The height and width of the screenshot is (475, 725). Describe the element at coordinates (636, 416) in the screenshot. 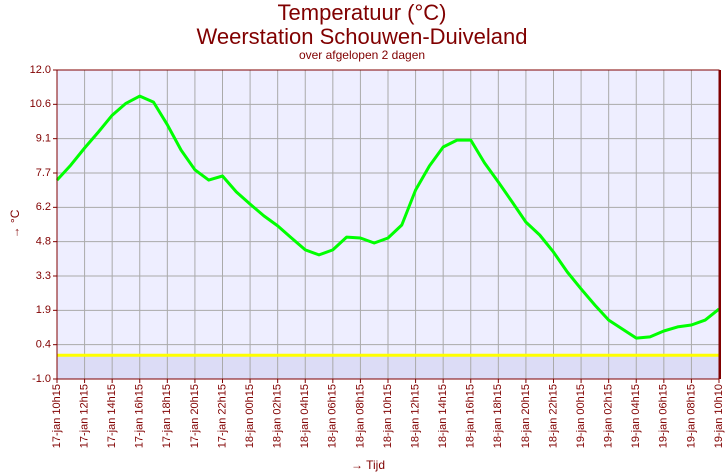

I see `x-tick-label: 19-jan 04h15` at that location.